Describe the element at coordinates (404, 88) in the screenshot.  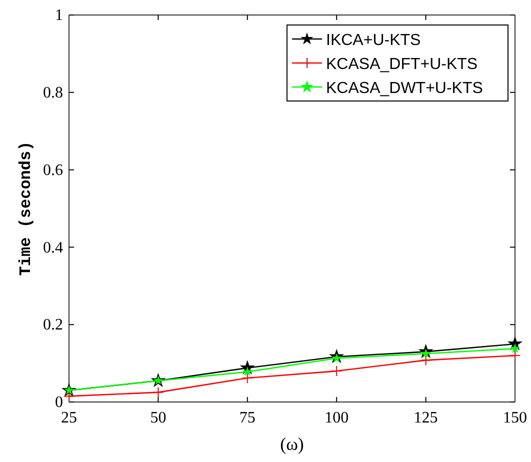
I see `legend-label: KCASA_DWT+U-KTS` at that location.